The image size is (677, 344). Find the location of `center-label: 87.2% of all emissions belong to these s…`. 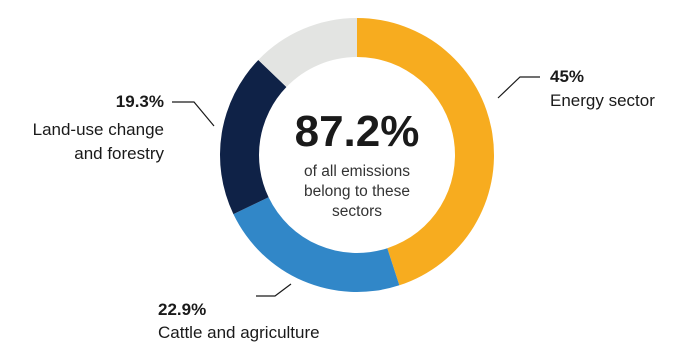

center-label: 87.2% of all emissions belong to these s… is located at coordinates (357, 163).